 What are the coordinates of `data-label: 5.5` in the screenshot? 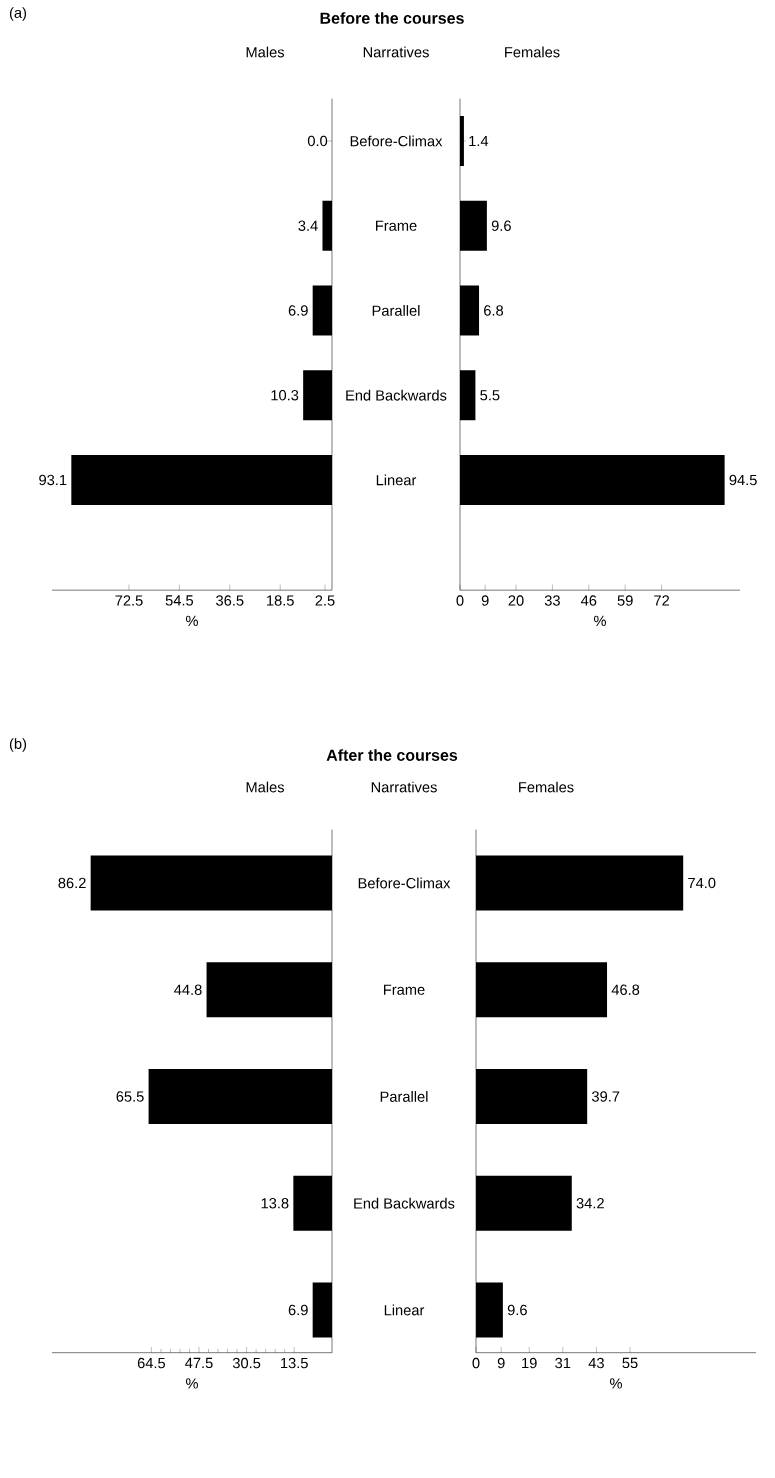 It's located at (490, 395).